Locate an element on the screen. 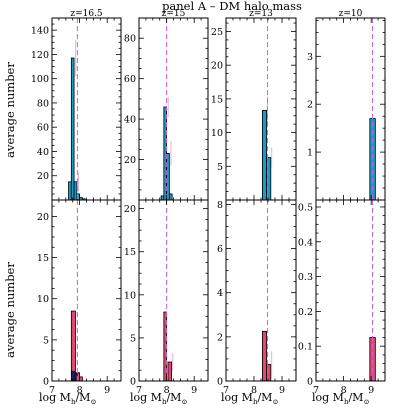 The width and height of the screenshot is (409, 409). figure-title: panel A – DM halo mass is located at coordinates (232, 6).